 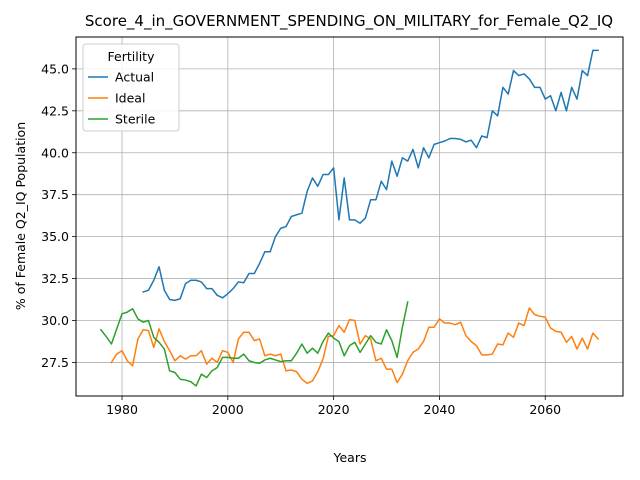 What do you see at coordinates (55, 320) in the screenshot?
I see `y-tick-label: 30.0` at bounding box center [55, 320].